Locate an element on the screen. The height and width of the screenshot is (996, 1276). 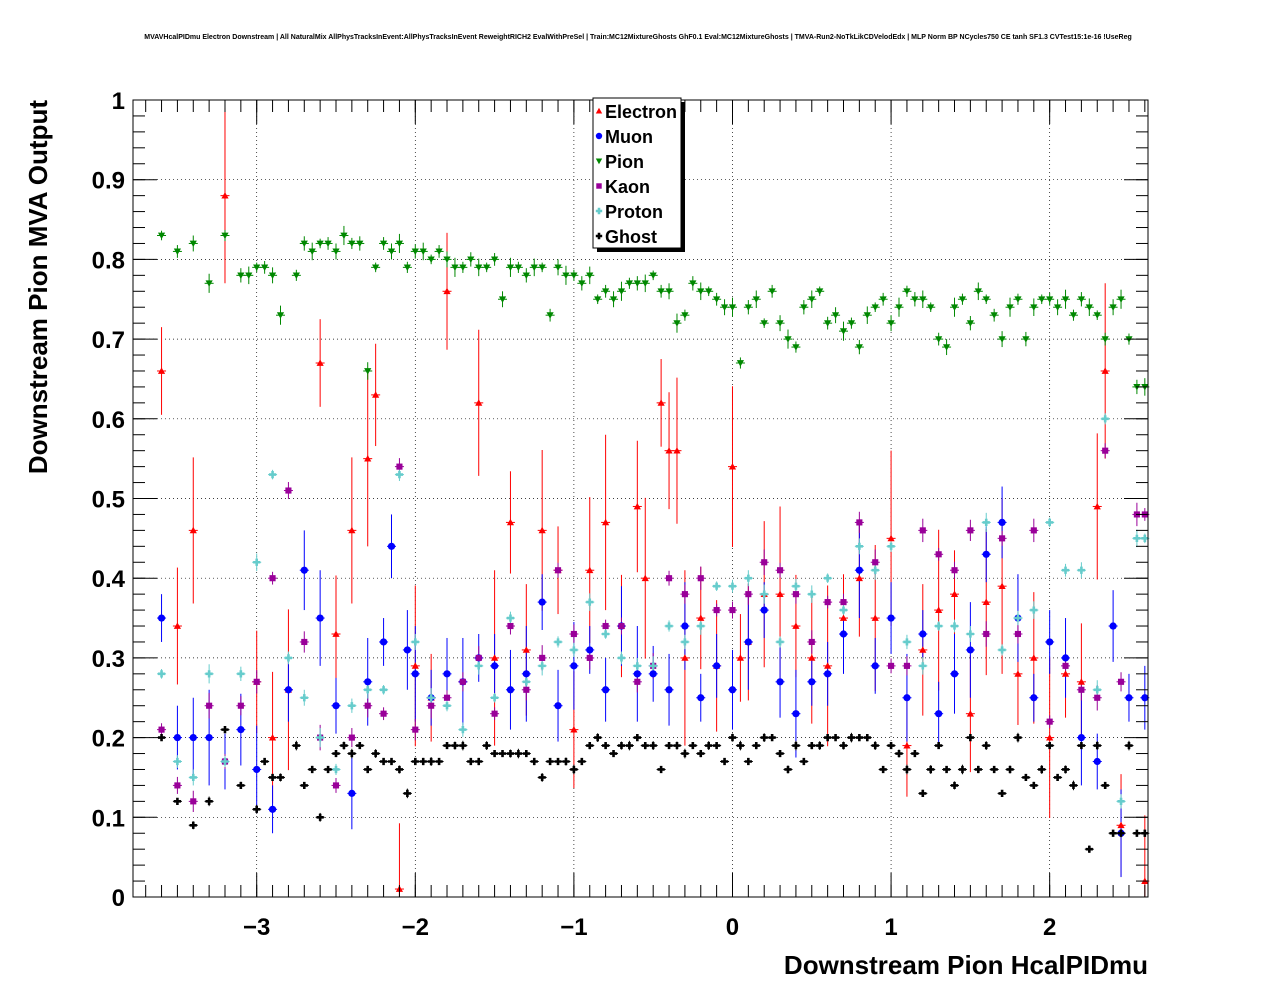
y-tick-label: 1 is located at coordinates (118, 101).